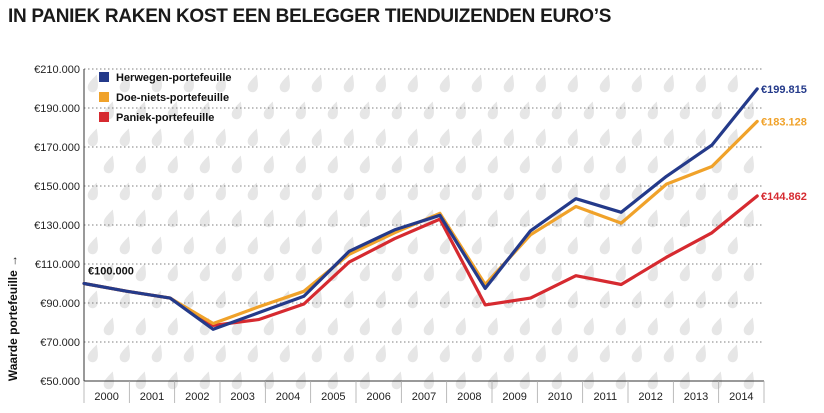  I want to click on y-tick-label: €210.000, so click(57, 70).